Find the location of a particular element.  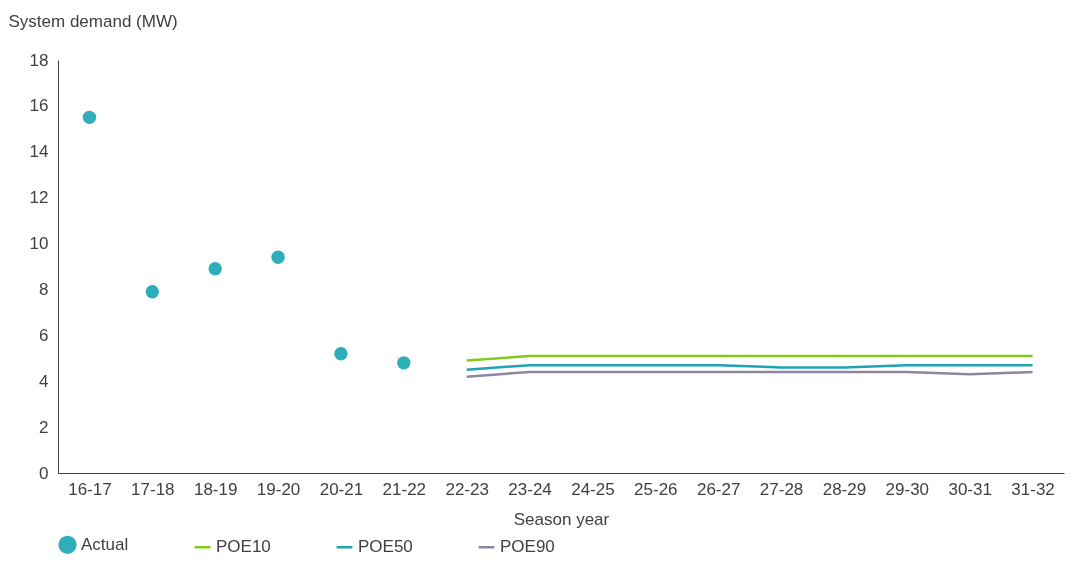

x-tick-label: 22-23 is located at coordinates (467, 489).